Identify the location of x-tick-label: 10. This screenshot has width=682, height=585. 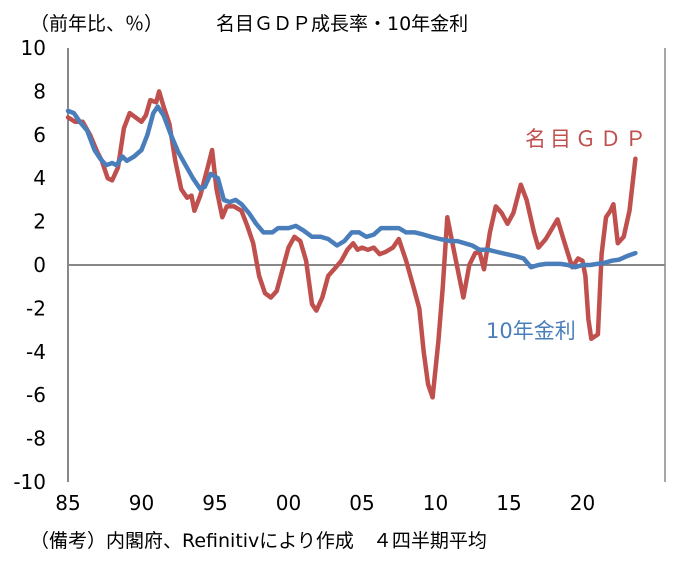
(435, 503).